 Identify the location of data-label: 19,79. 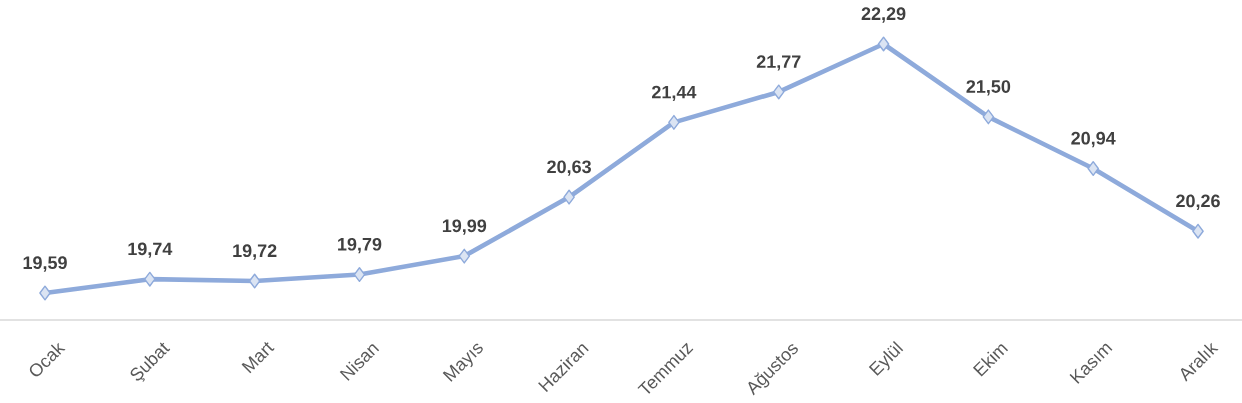
(360, 245).